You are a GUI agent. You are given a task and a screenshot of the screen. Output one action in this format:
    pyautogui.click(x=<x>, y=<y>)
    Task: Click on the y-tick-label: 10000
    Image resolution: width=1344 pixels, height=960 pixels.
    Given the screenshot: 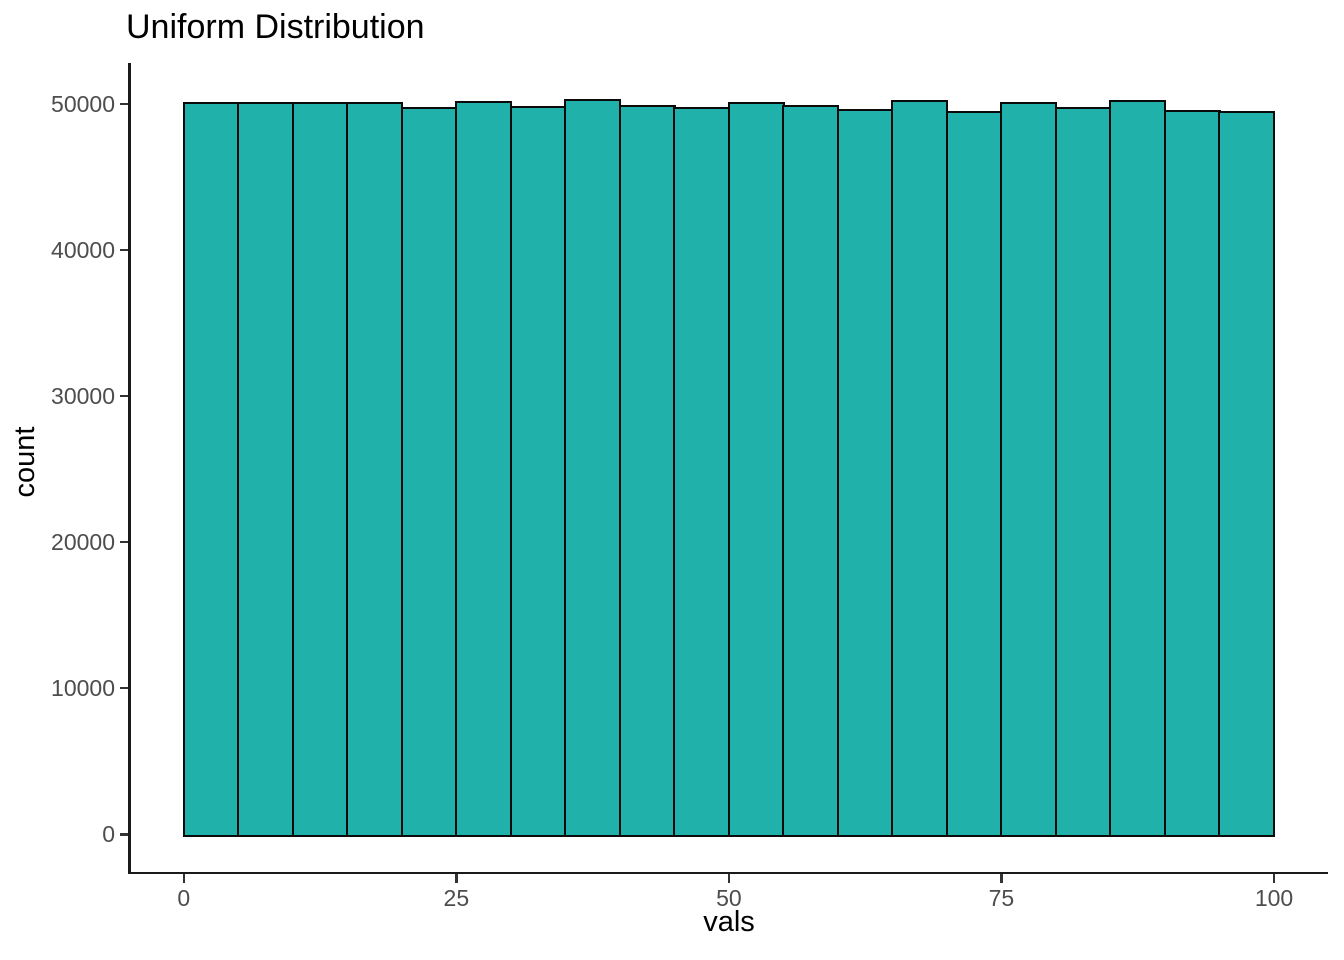 What is the action you would take?
    pyautogui.click(x=83, y=688)
    